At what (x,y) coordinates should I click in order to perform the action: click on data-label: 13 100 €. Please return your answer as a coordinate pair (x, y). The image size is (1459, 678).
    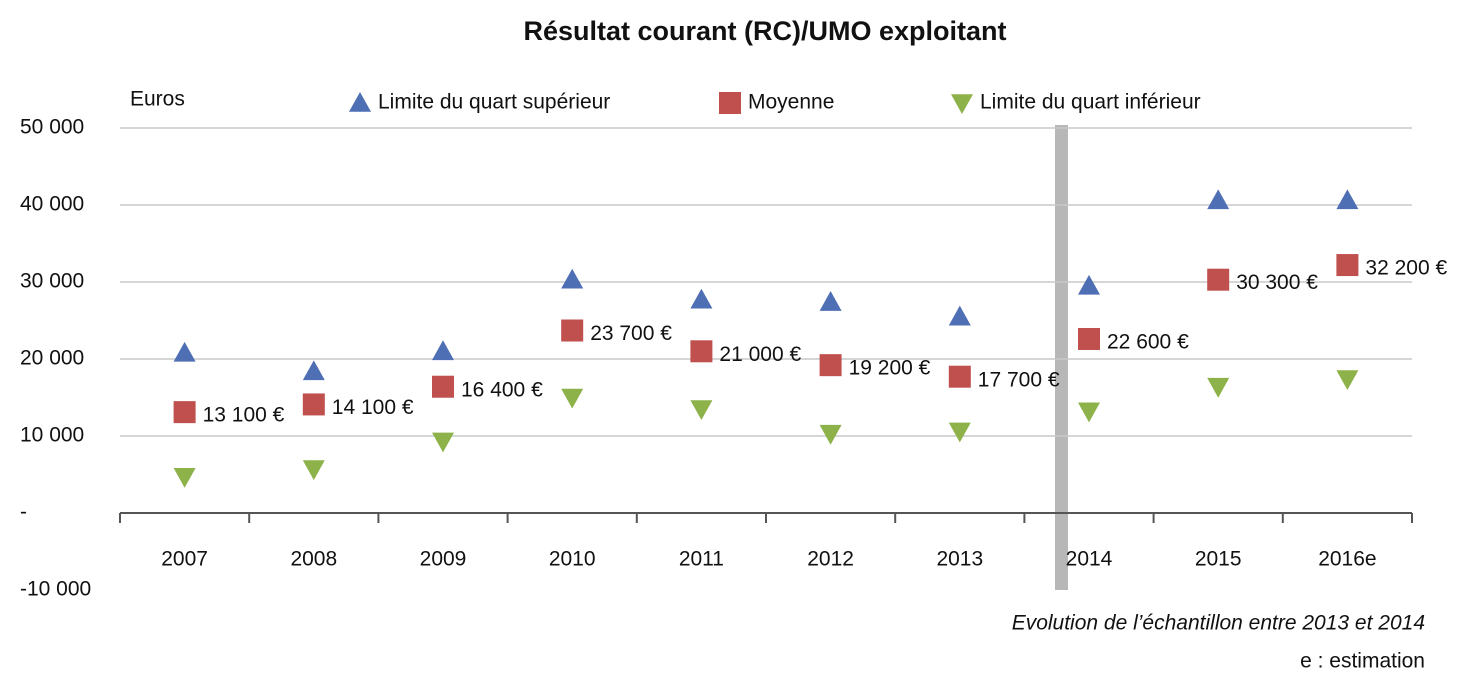
    Looking at the image, I should click on (244, 415).